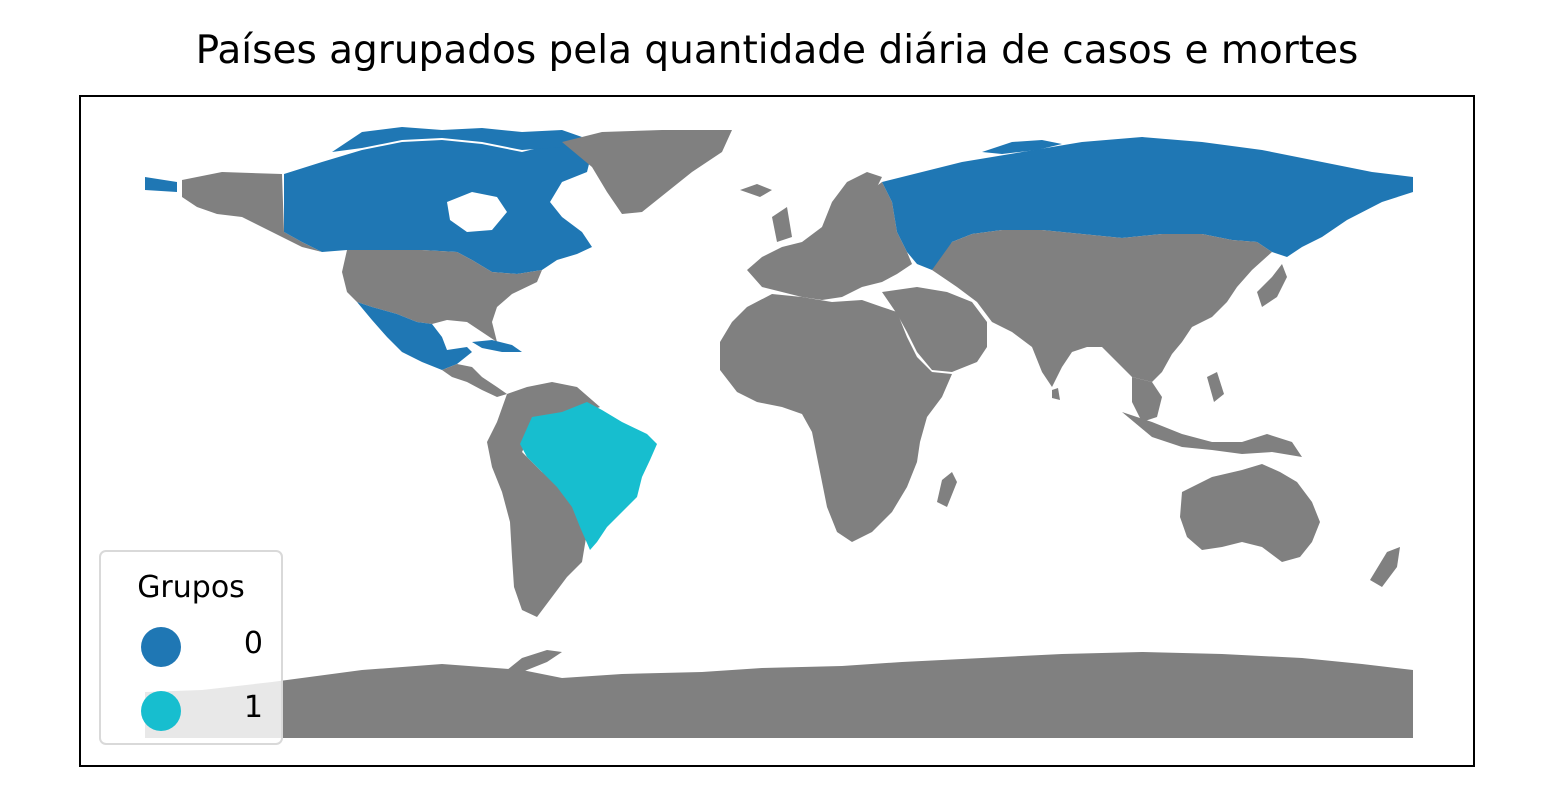 Image resolution: width=1554 pixels, height=812 pixels. Describe the element at coordinates (252, 212) in the screenshot. I see `region-alaska` at that location.